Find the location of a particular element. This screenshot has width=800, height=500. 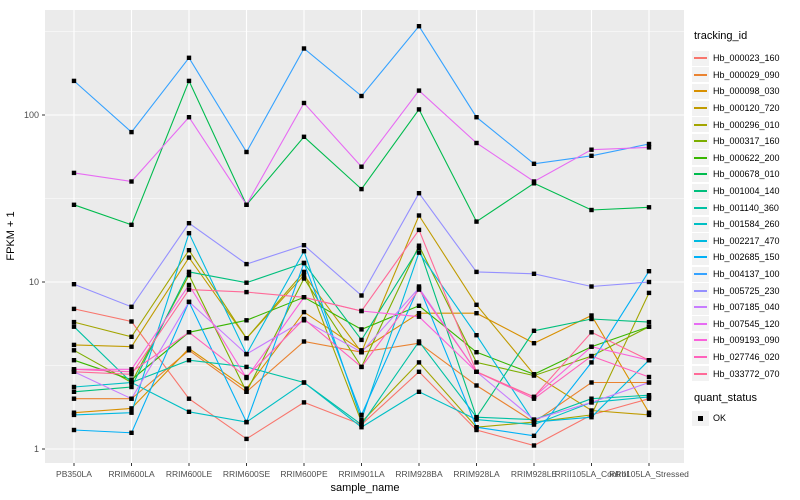

legend-item-Hb_000120_720: Hb_000120_720 is located at coordinates (745, 108).